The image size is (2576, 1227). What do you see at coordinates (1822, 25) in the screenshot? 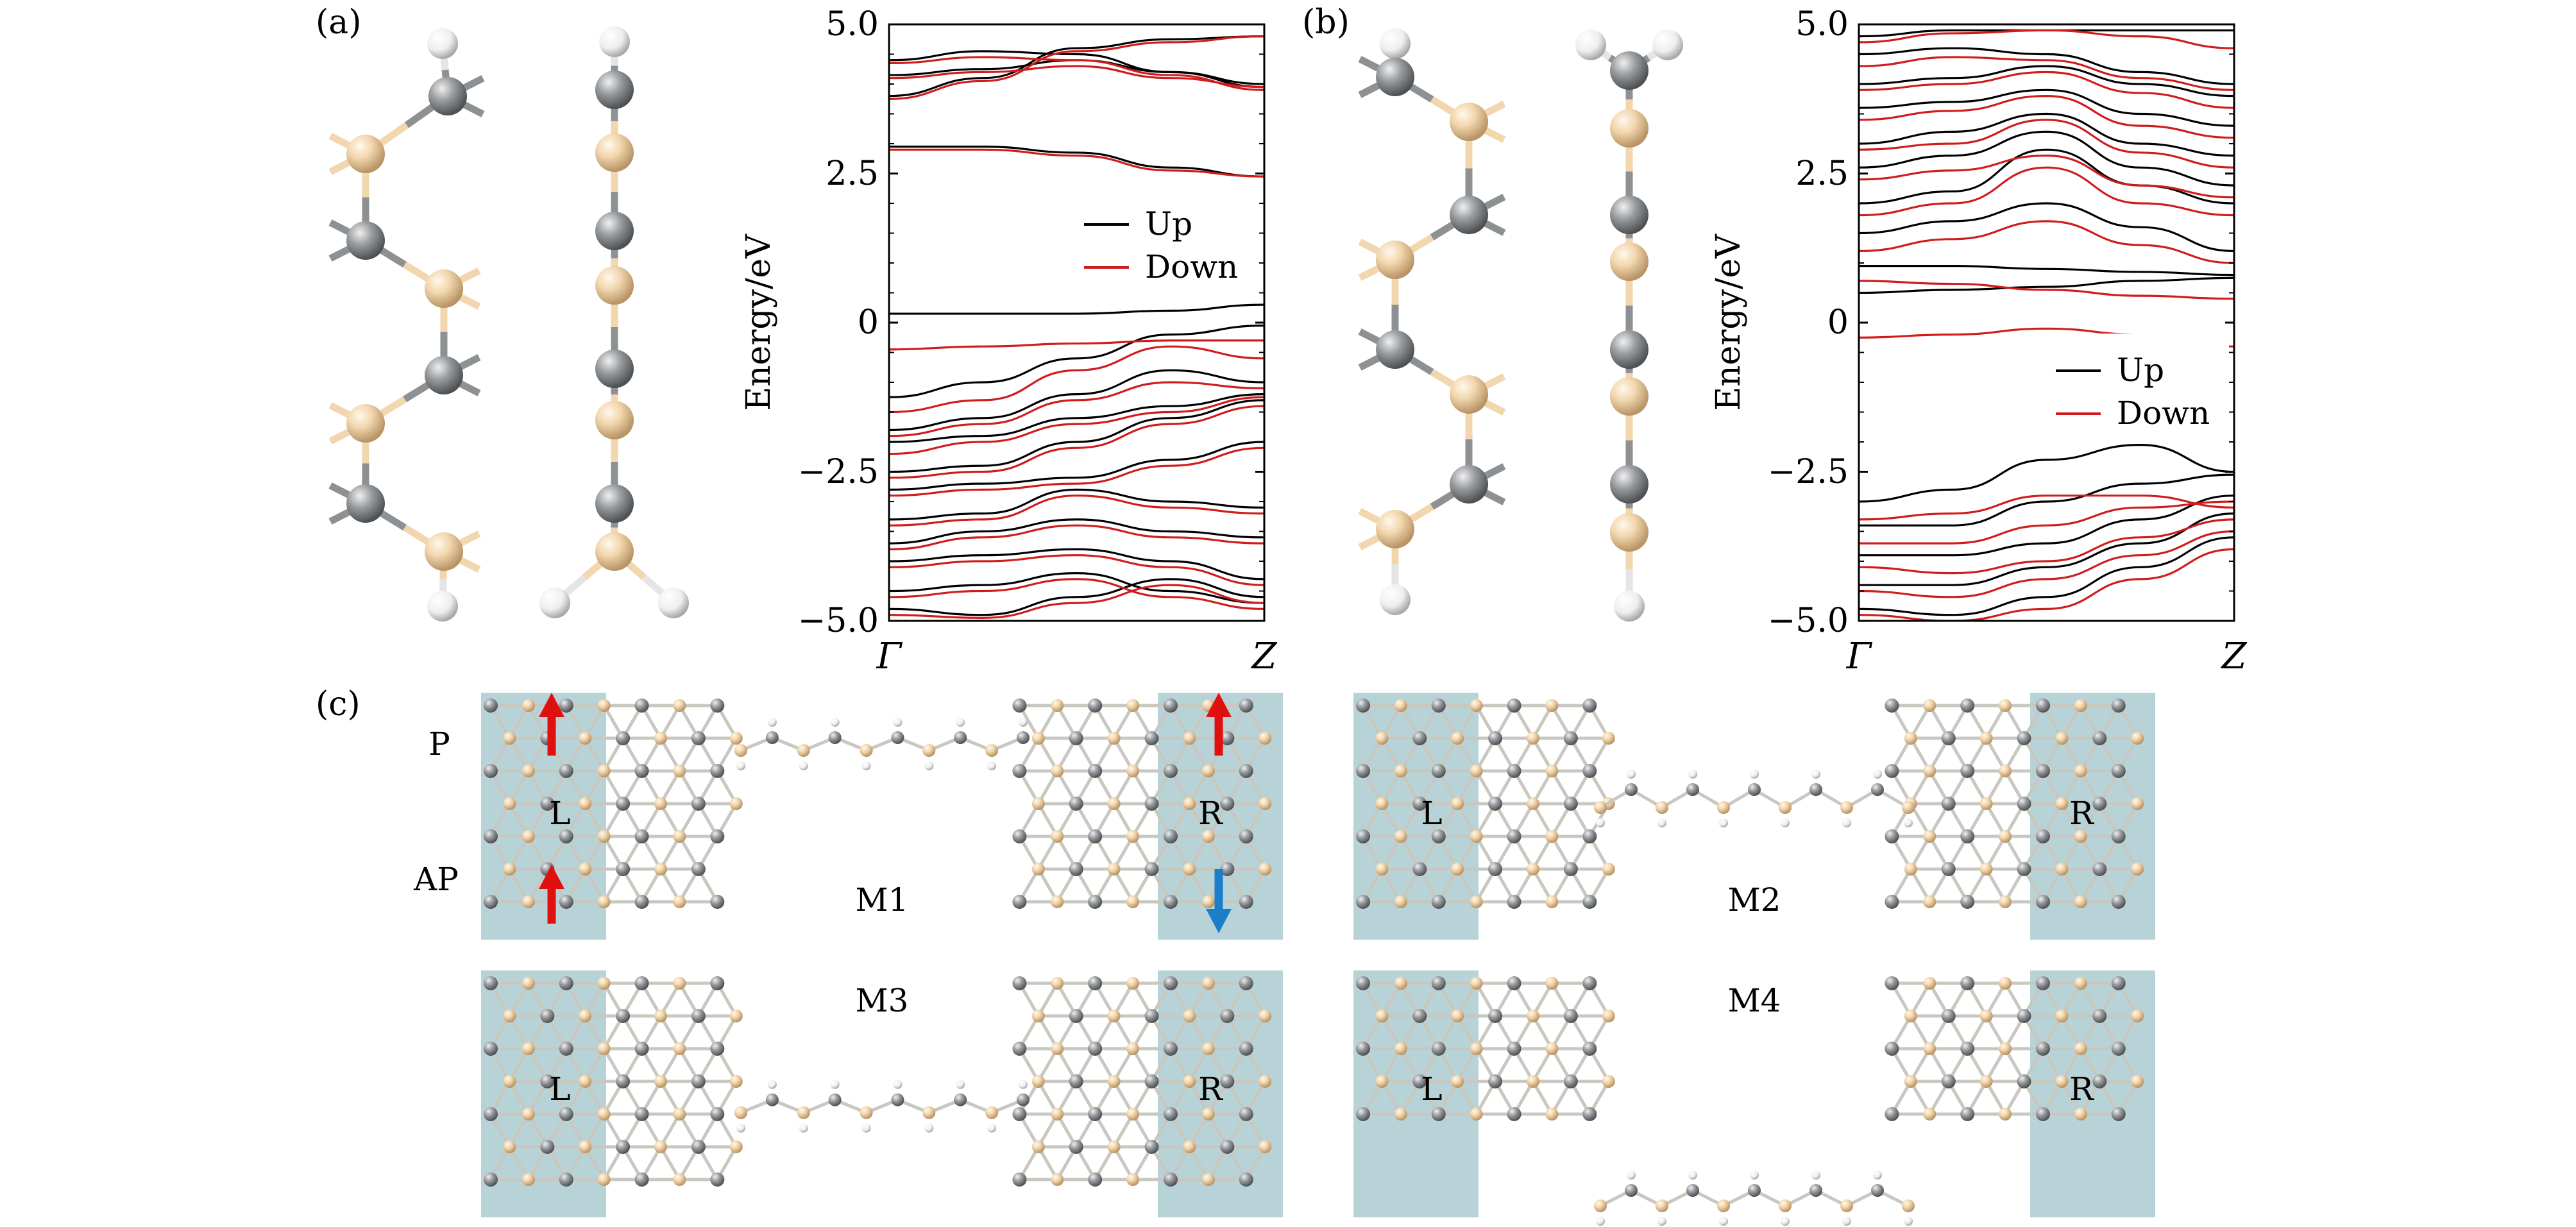
I see `chart-b-ytick-5: 5.0` at bounding box center [1822, 25].